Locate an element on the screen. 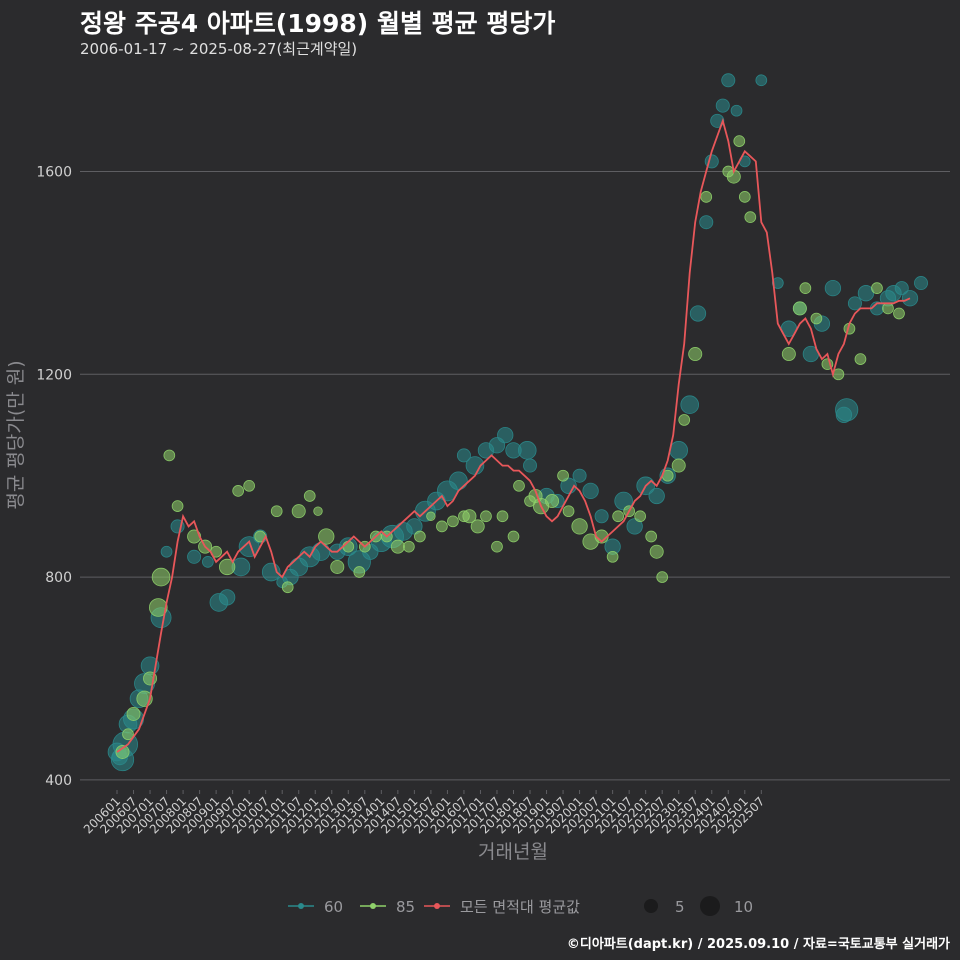 The height and width of the screenshot is (960, 960). legend-size-10-marker is located at coordinates (710, 906).